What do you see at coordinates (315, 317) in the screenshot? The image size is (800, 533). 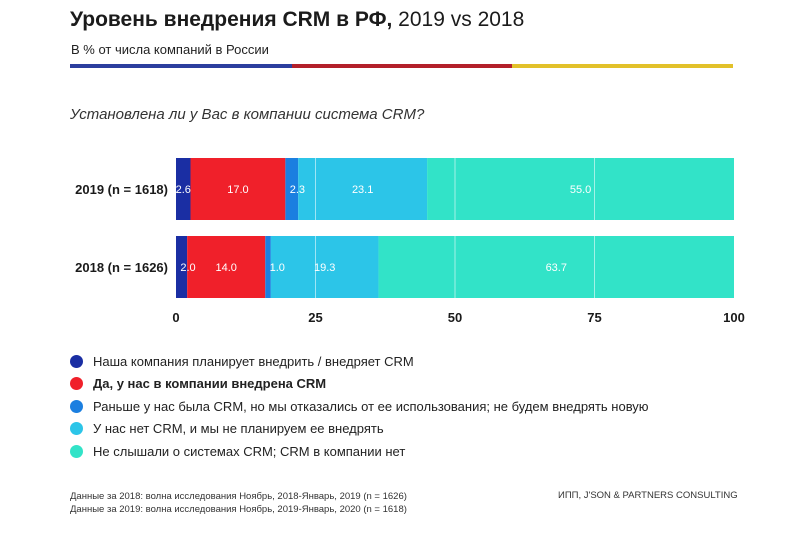 I see `x-tick-label: 25` at bounding box center [315, 317].